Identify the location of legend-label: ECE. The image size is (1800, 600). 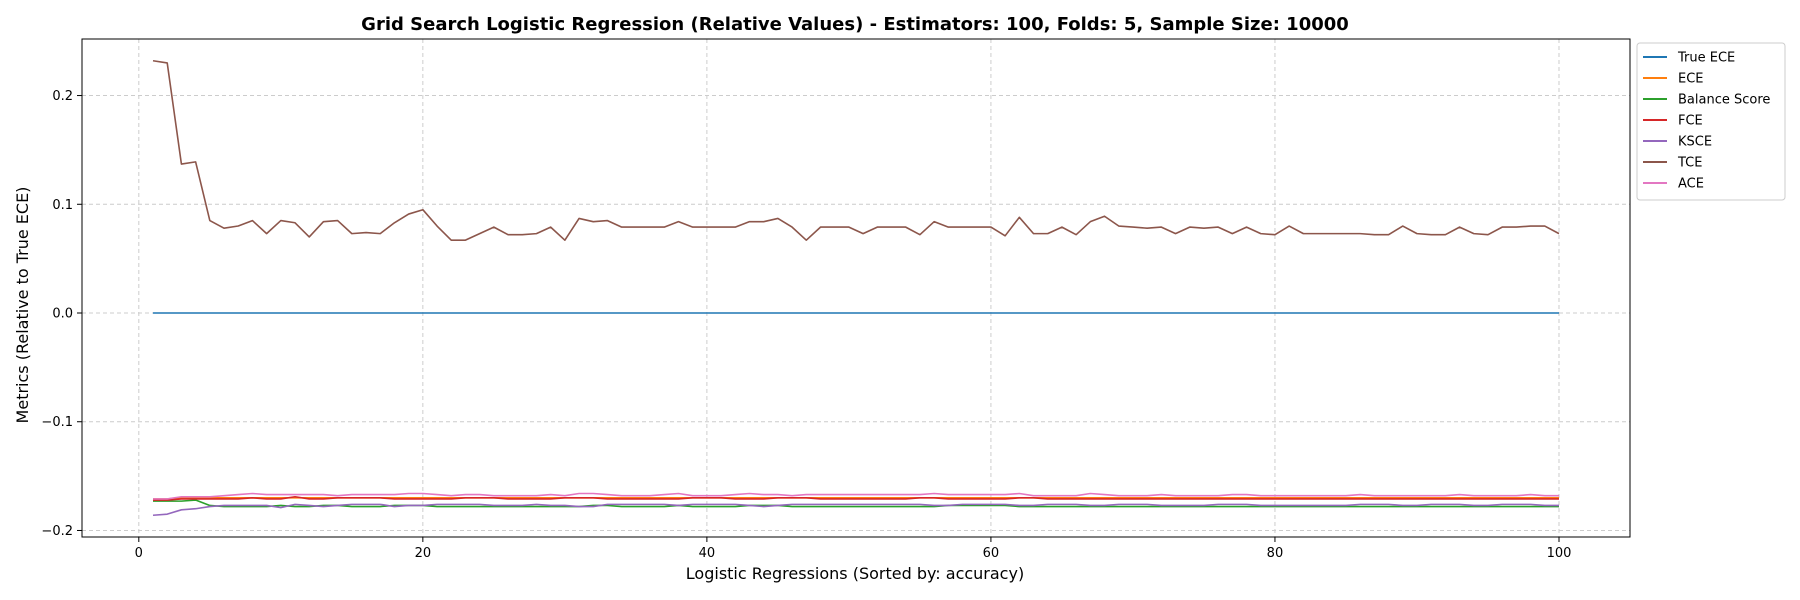
(1691, 79).